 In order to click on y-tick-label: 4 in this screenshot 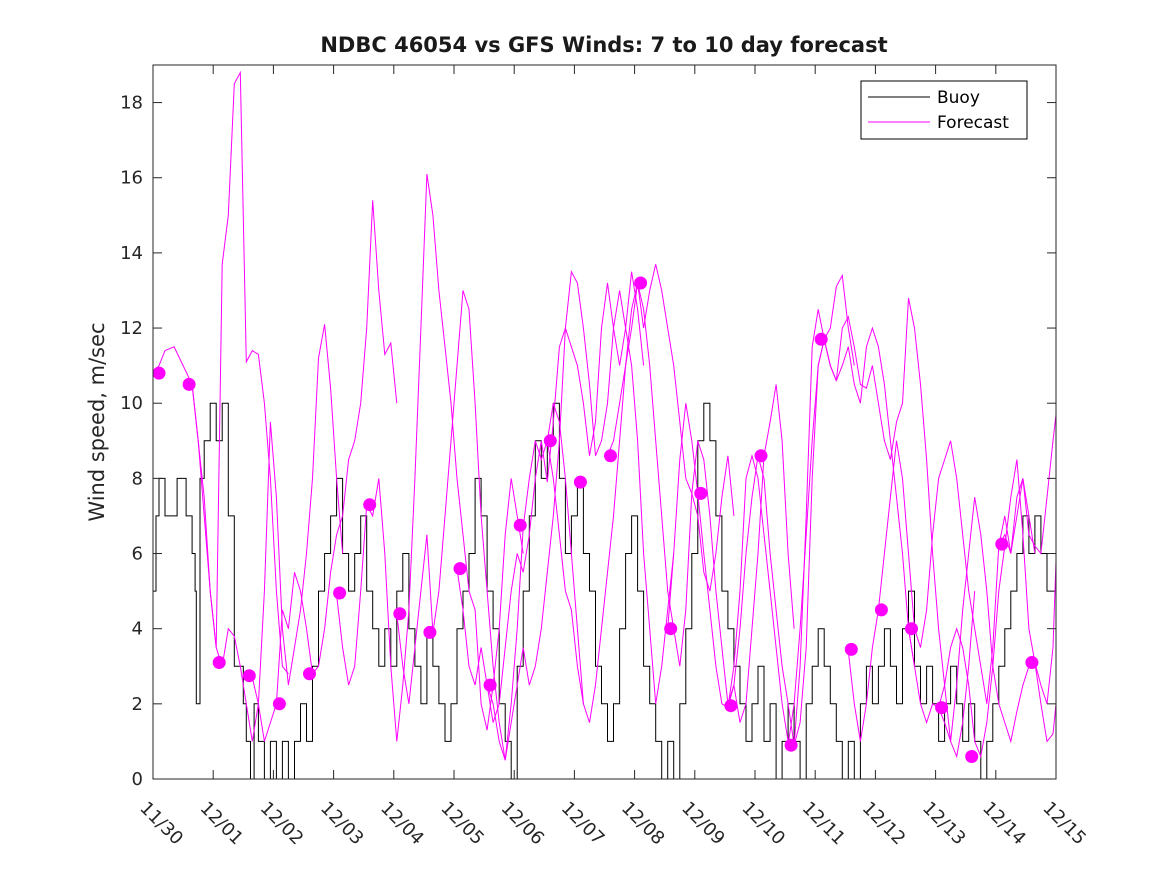, I will do `click(137, 629)`.